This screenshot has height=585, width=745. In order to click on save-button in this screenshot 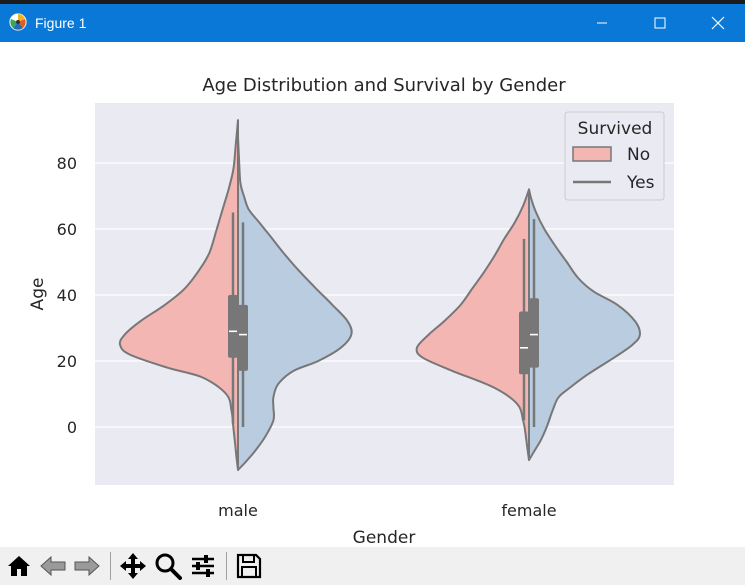, I will do `click(249, 566)`.